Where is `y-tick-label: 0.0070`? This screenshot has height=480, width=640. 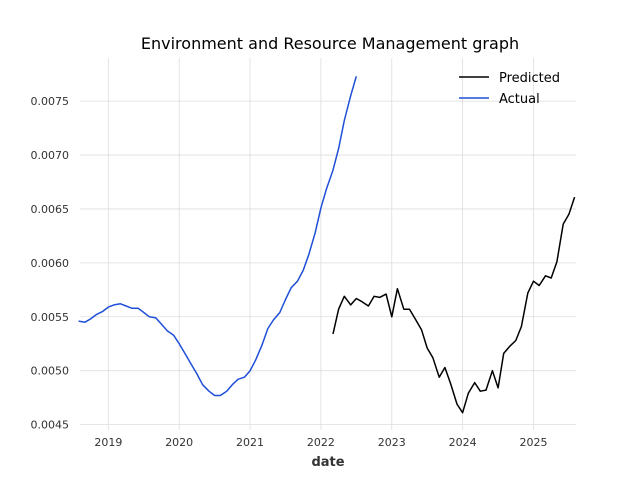 y-tick-label: 0.0070 is located at coordinates (50, 155).